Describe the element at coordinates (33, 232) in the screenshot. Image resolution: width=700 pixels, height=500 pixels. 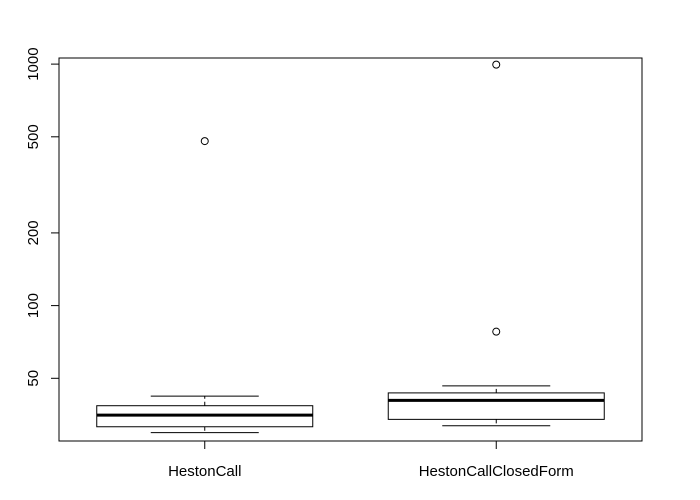
I see `y-tick-label: 200` at that location.